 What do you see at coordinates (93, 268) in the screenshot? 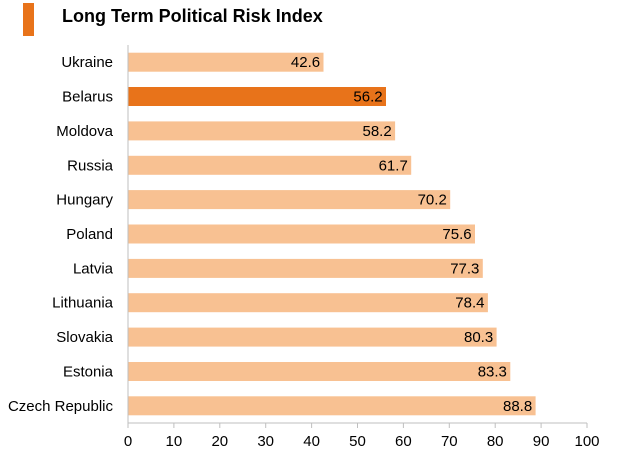
I see `category-label: Latvia` at bounding box center [93, 268].